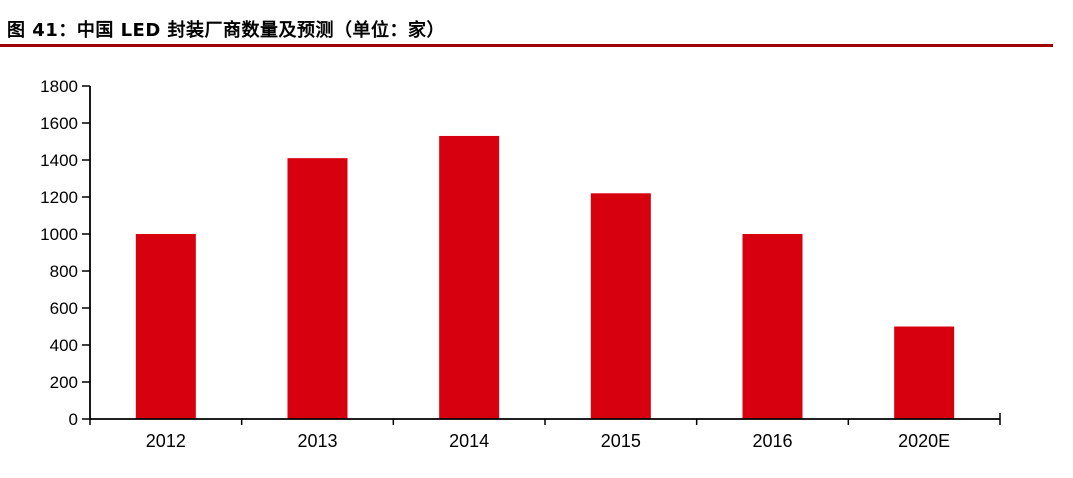  Describe the element at coordinates (64, 271) in the screenshot. I see `y-axis-tick-label: 800` at that location.